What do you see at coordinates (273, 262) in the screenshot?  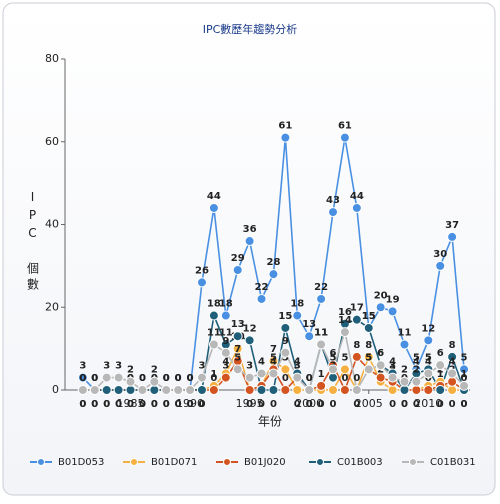 I see `data-label: 28` at bounding box center [273, 262].